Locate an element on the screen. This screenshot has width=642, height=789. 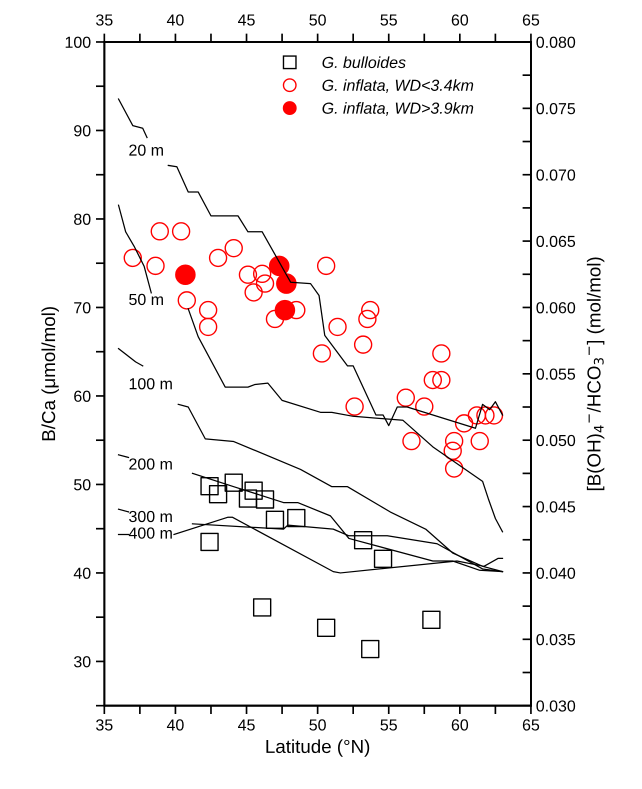
x2-tick-label: 65 is located at coordinates (531, 20).